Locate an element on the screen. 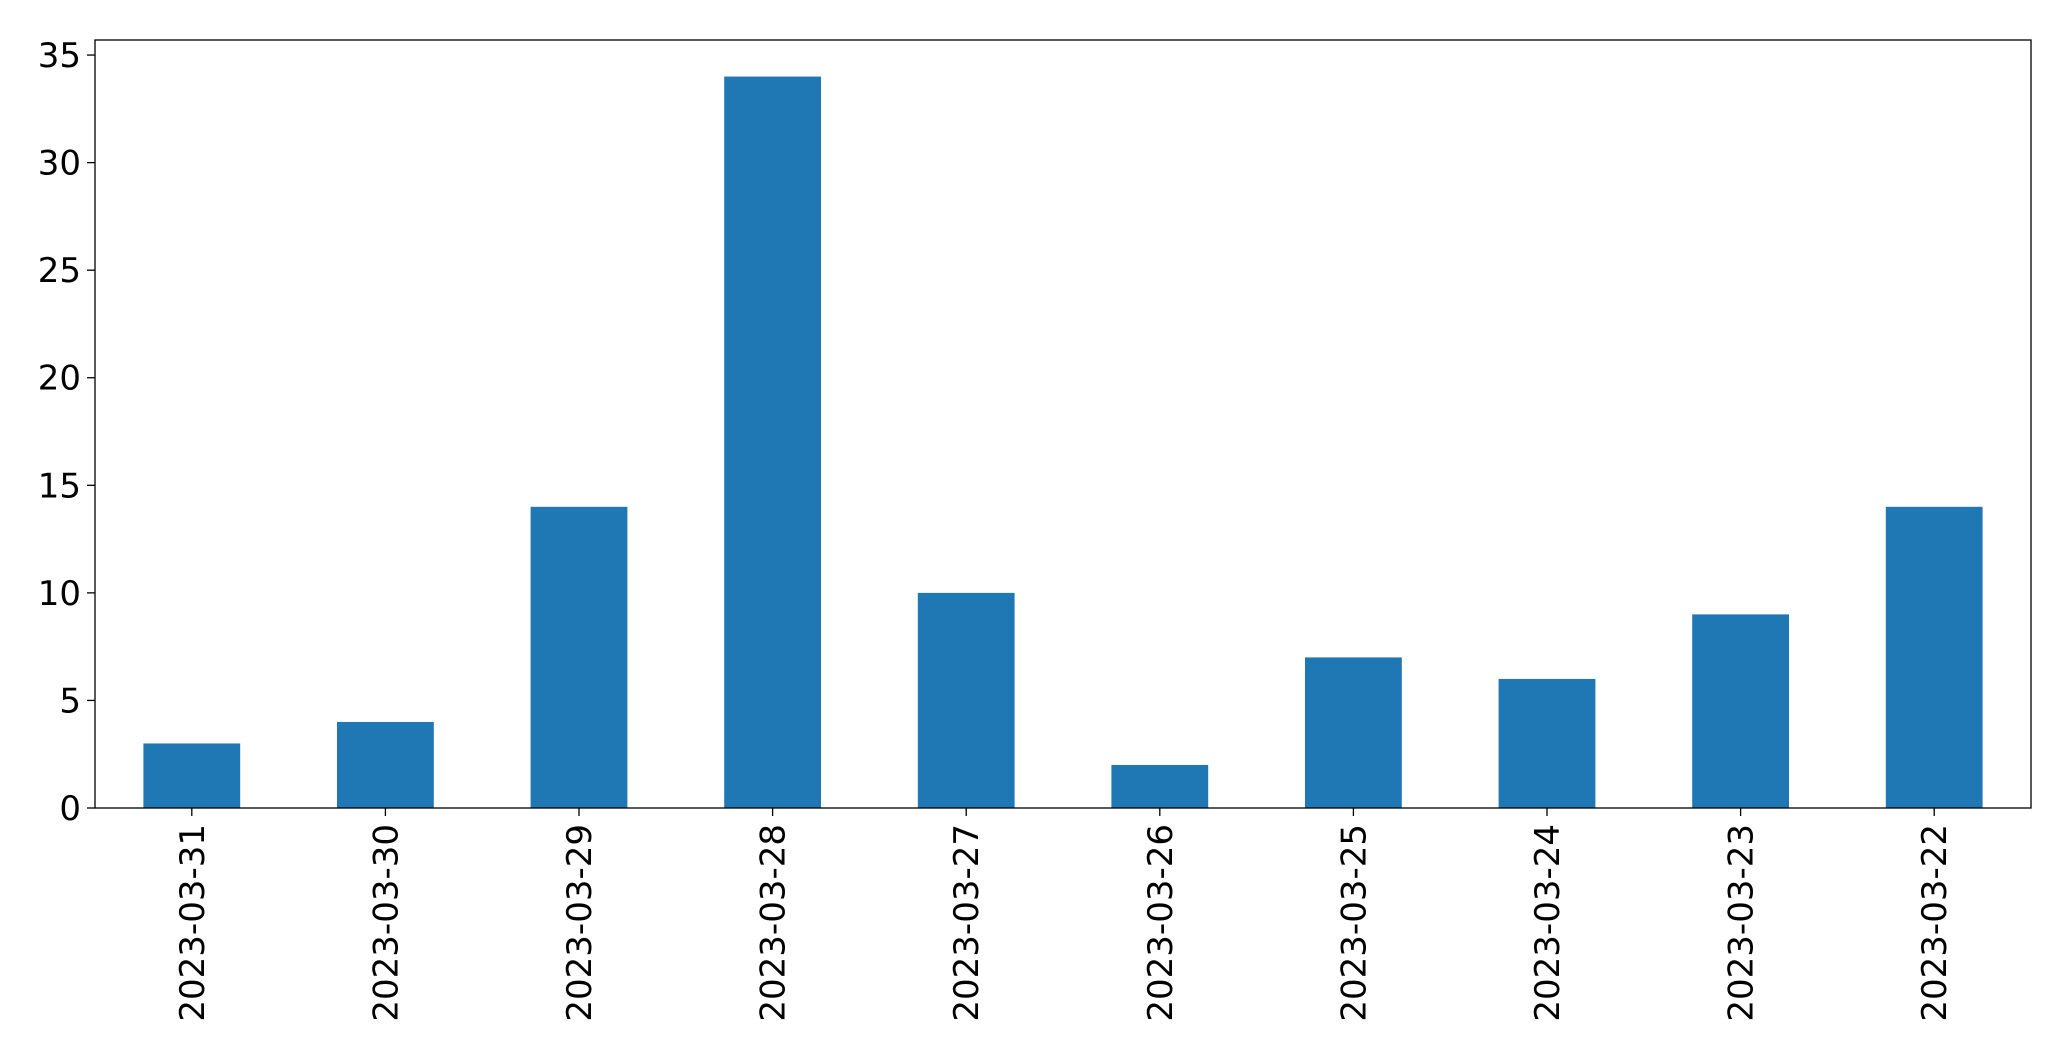 This screenshot has height=1061, width=2071. x-tick-label: 2023-03-29 is located at coordinates (580, 923).